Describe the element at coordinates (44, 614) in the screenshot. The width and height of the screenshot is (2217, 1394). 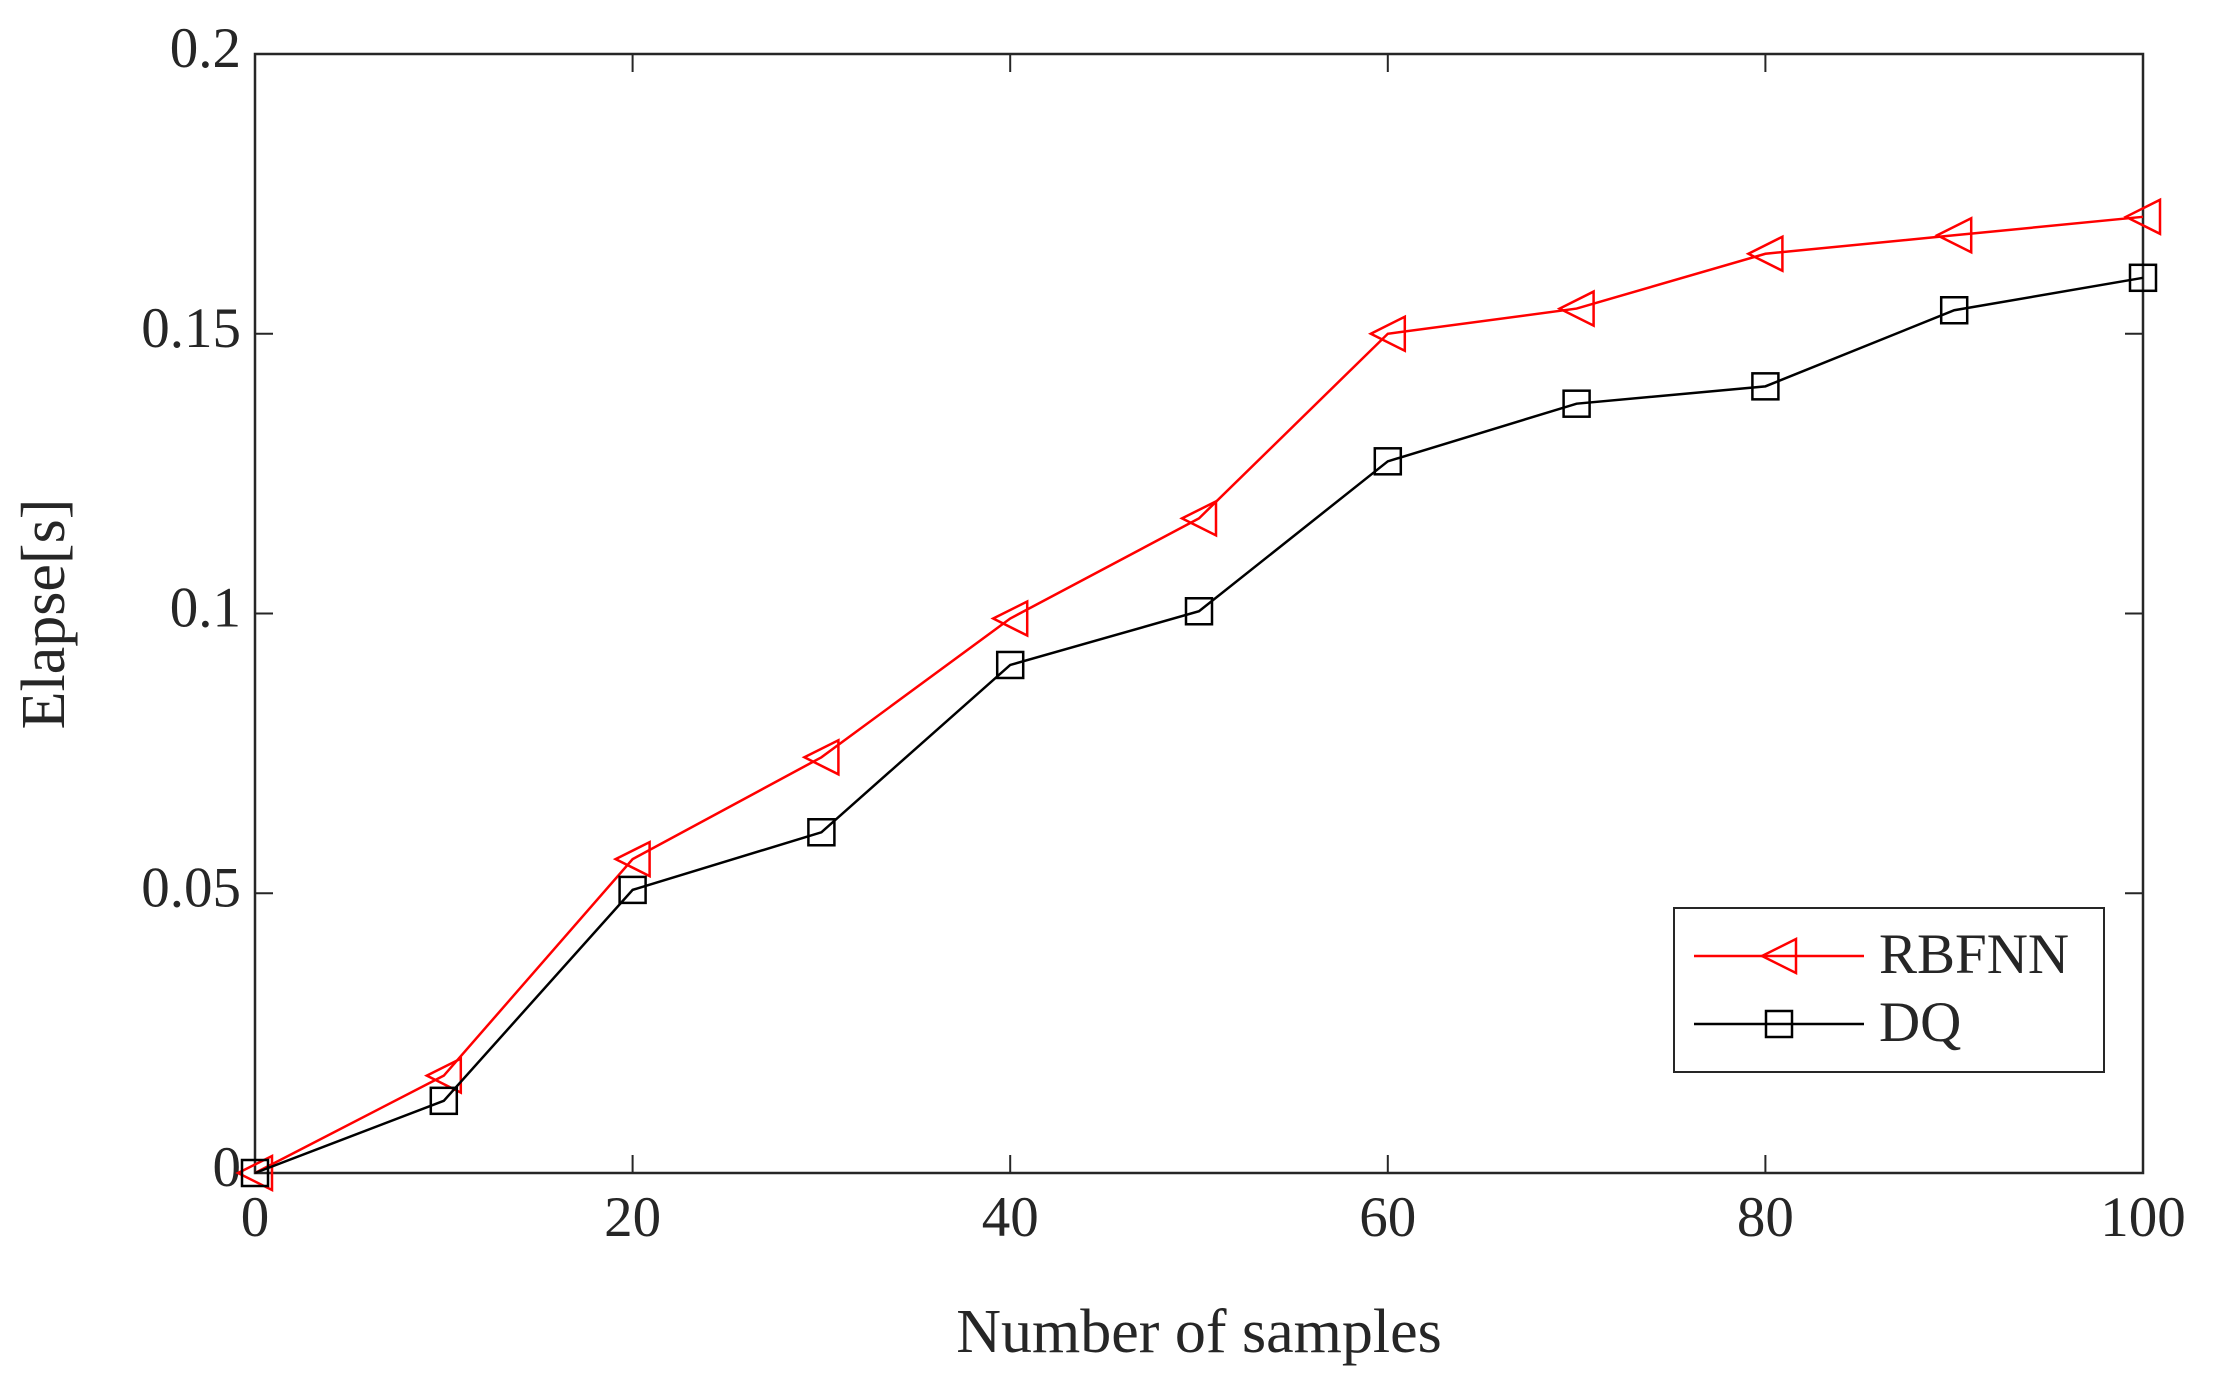
I see `y-axis-label: Elapse[s]` at that location.